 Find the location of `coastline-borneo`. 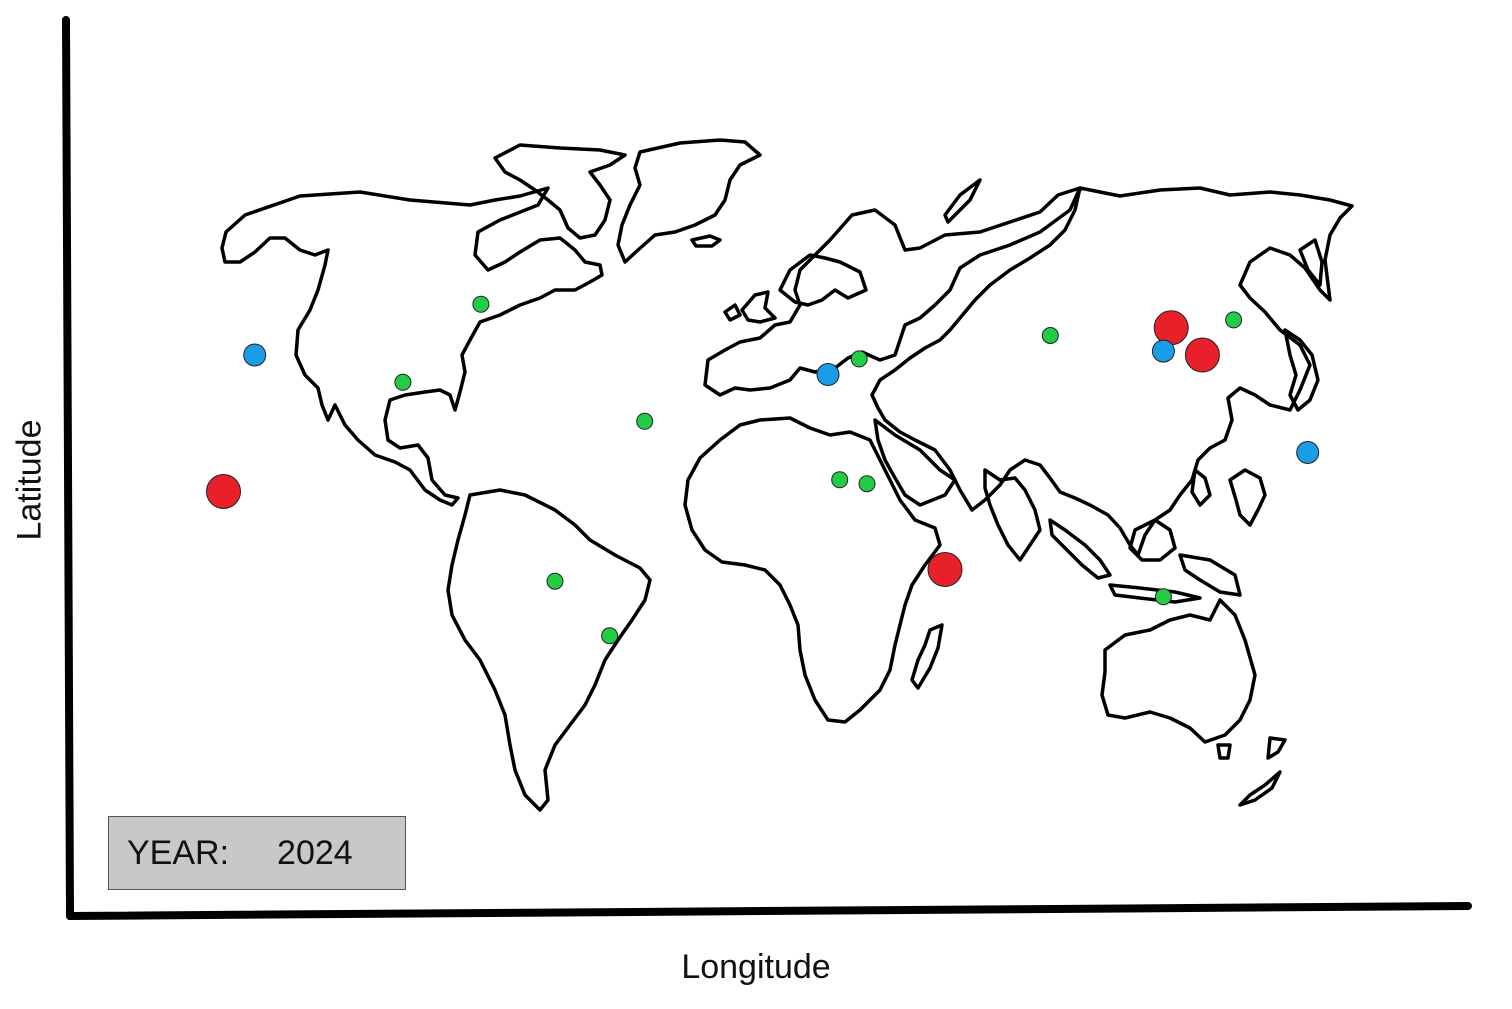

coastline-borneo is located at coordinates (1152, 540).